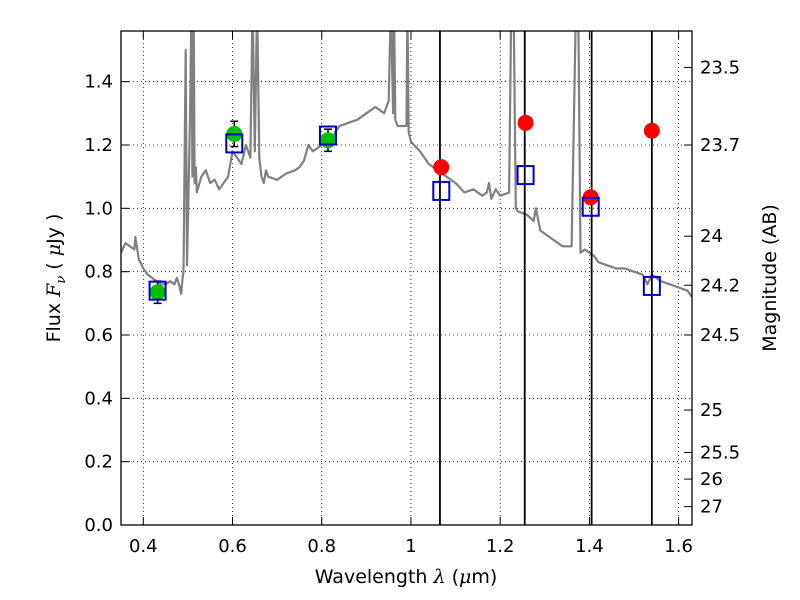 This screenshot has height=600, width=800. I want to click on y2-tick-label-6: 25.5, so click(720, 452).